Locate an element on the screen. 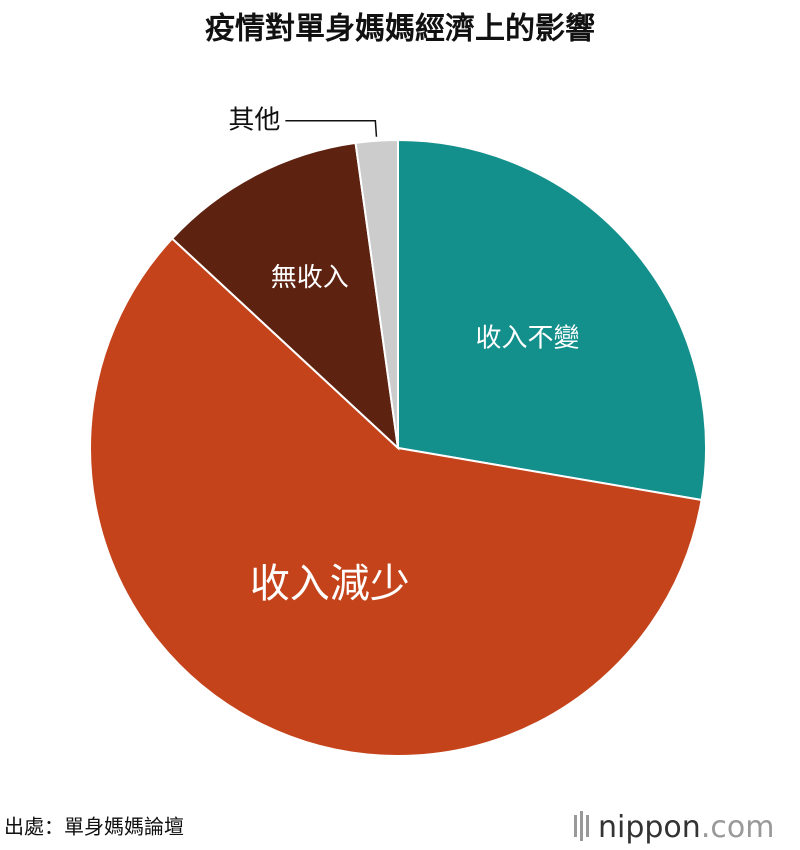 The height and width of the screenshot is (850, 800). logo-text: nippon.com is located at coordinates (686, 827).